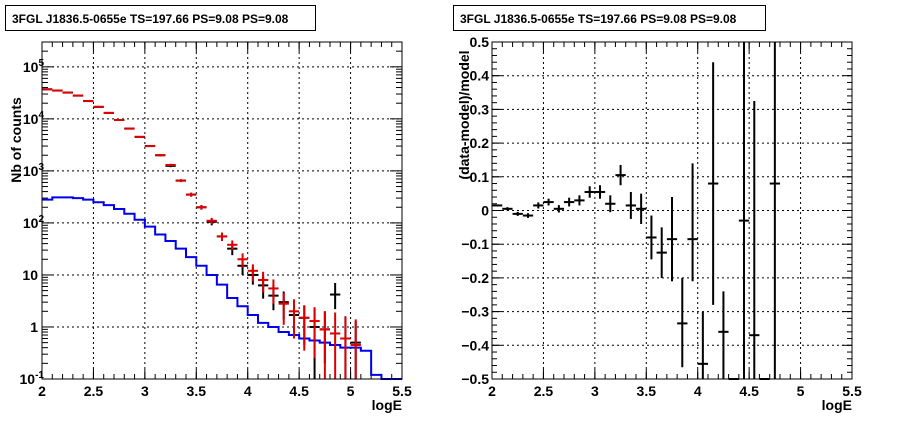 The height and width of the screenshot is (421, 898). I want to click on y-tick-label: 10², so click(34, 222).